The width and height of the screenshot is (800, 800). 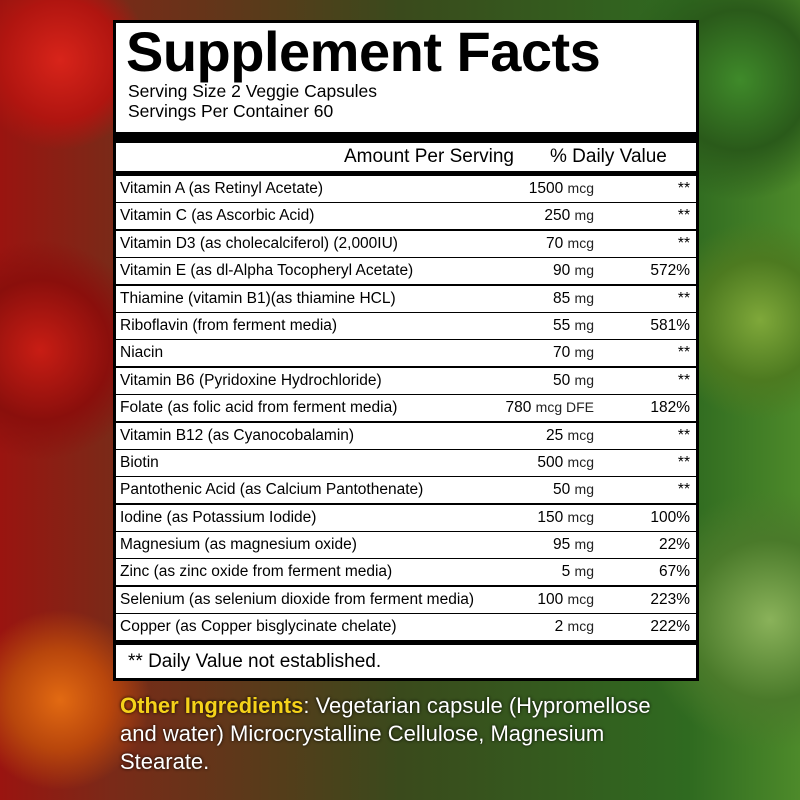 I want to click on amount-qty: 55, so click(x=561, y=325).